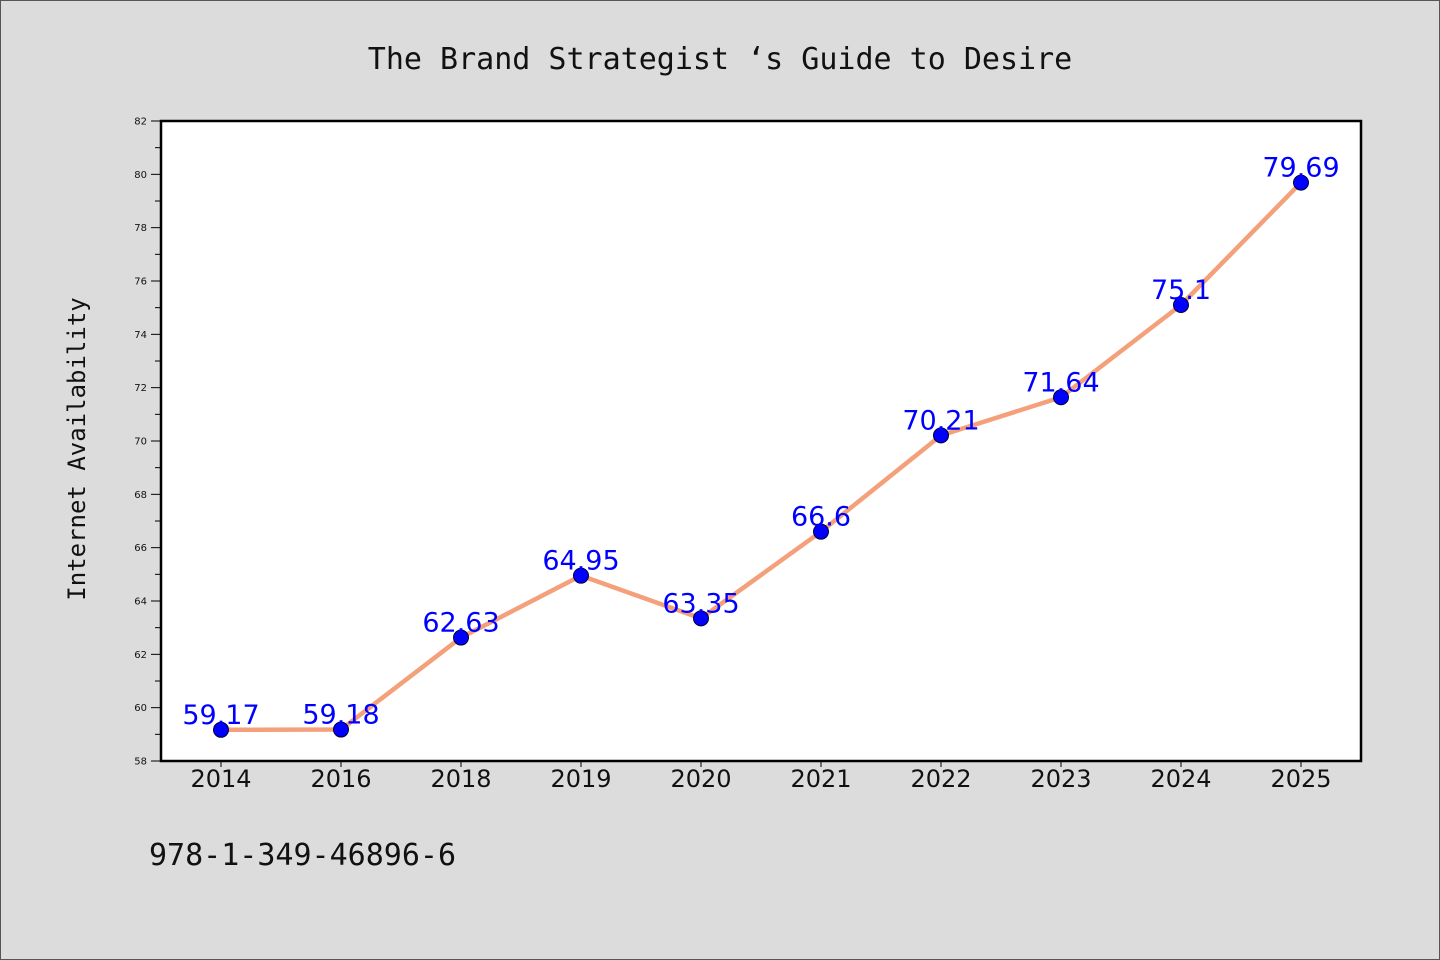 The image size is (1440, 960). What do you see at coordinates (77, 448) in the screenshot?
I see `y-axis-label: Internet Availability` at bounding box center [77, 448].